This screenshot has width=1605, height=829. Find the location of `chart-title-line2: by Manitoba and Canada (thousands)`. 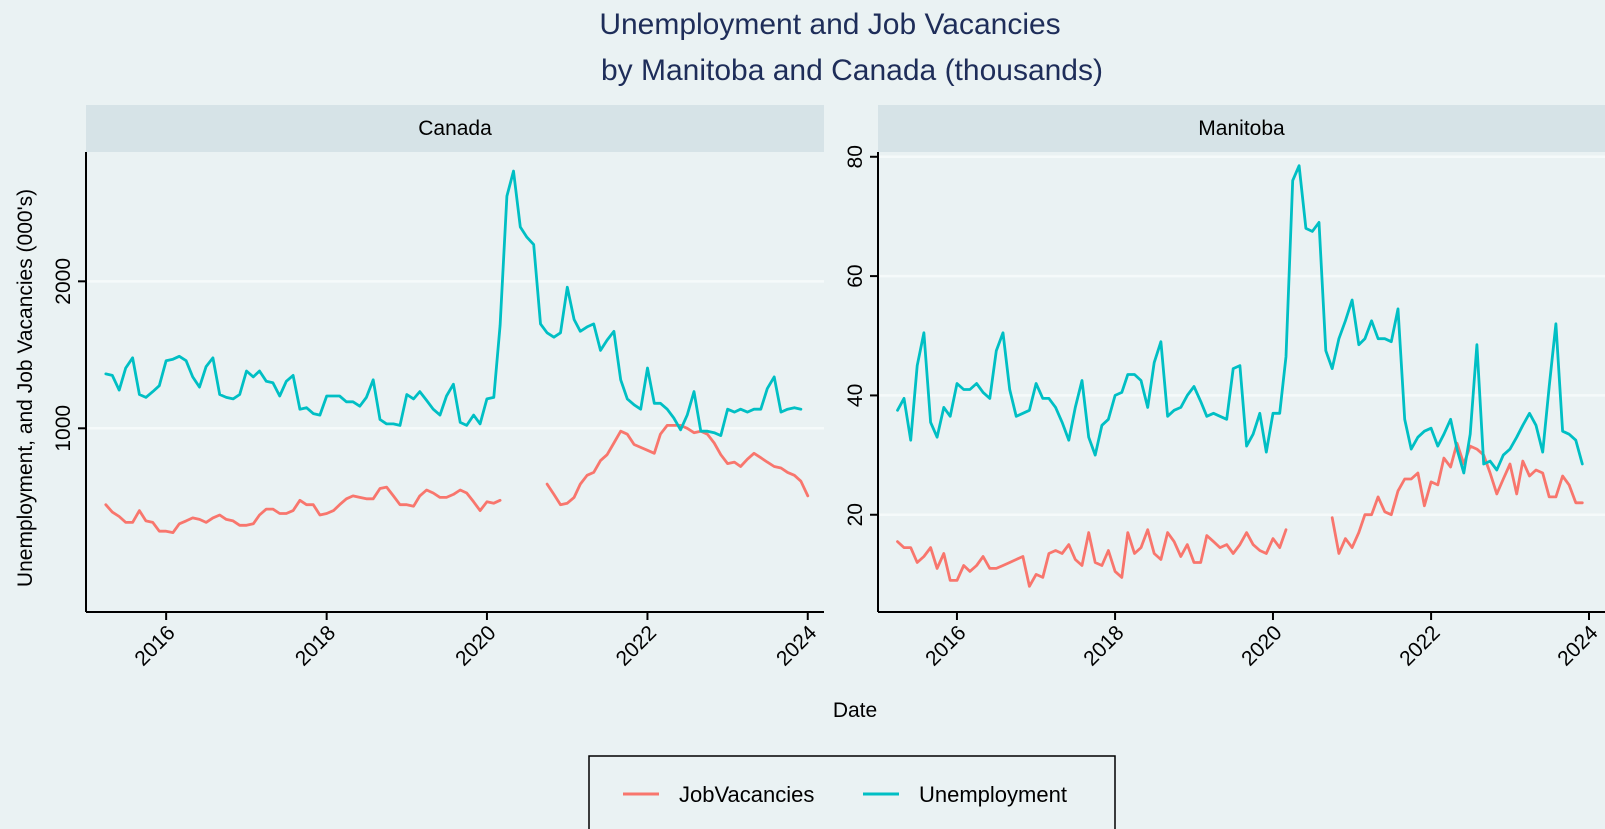

chart-title-line2: by Manitoba and Canada (thousands) is located at coordinates (852, 70).